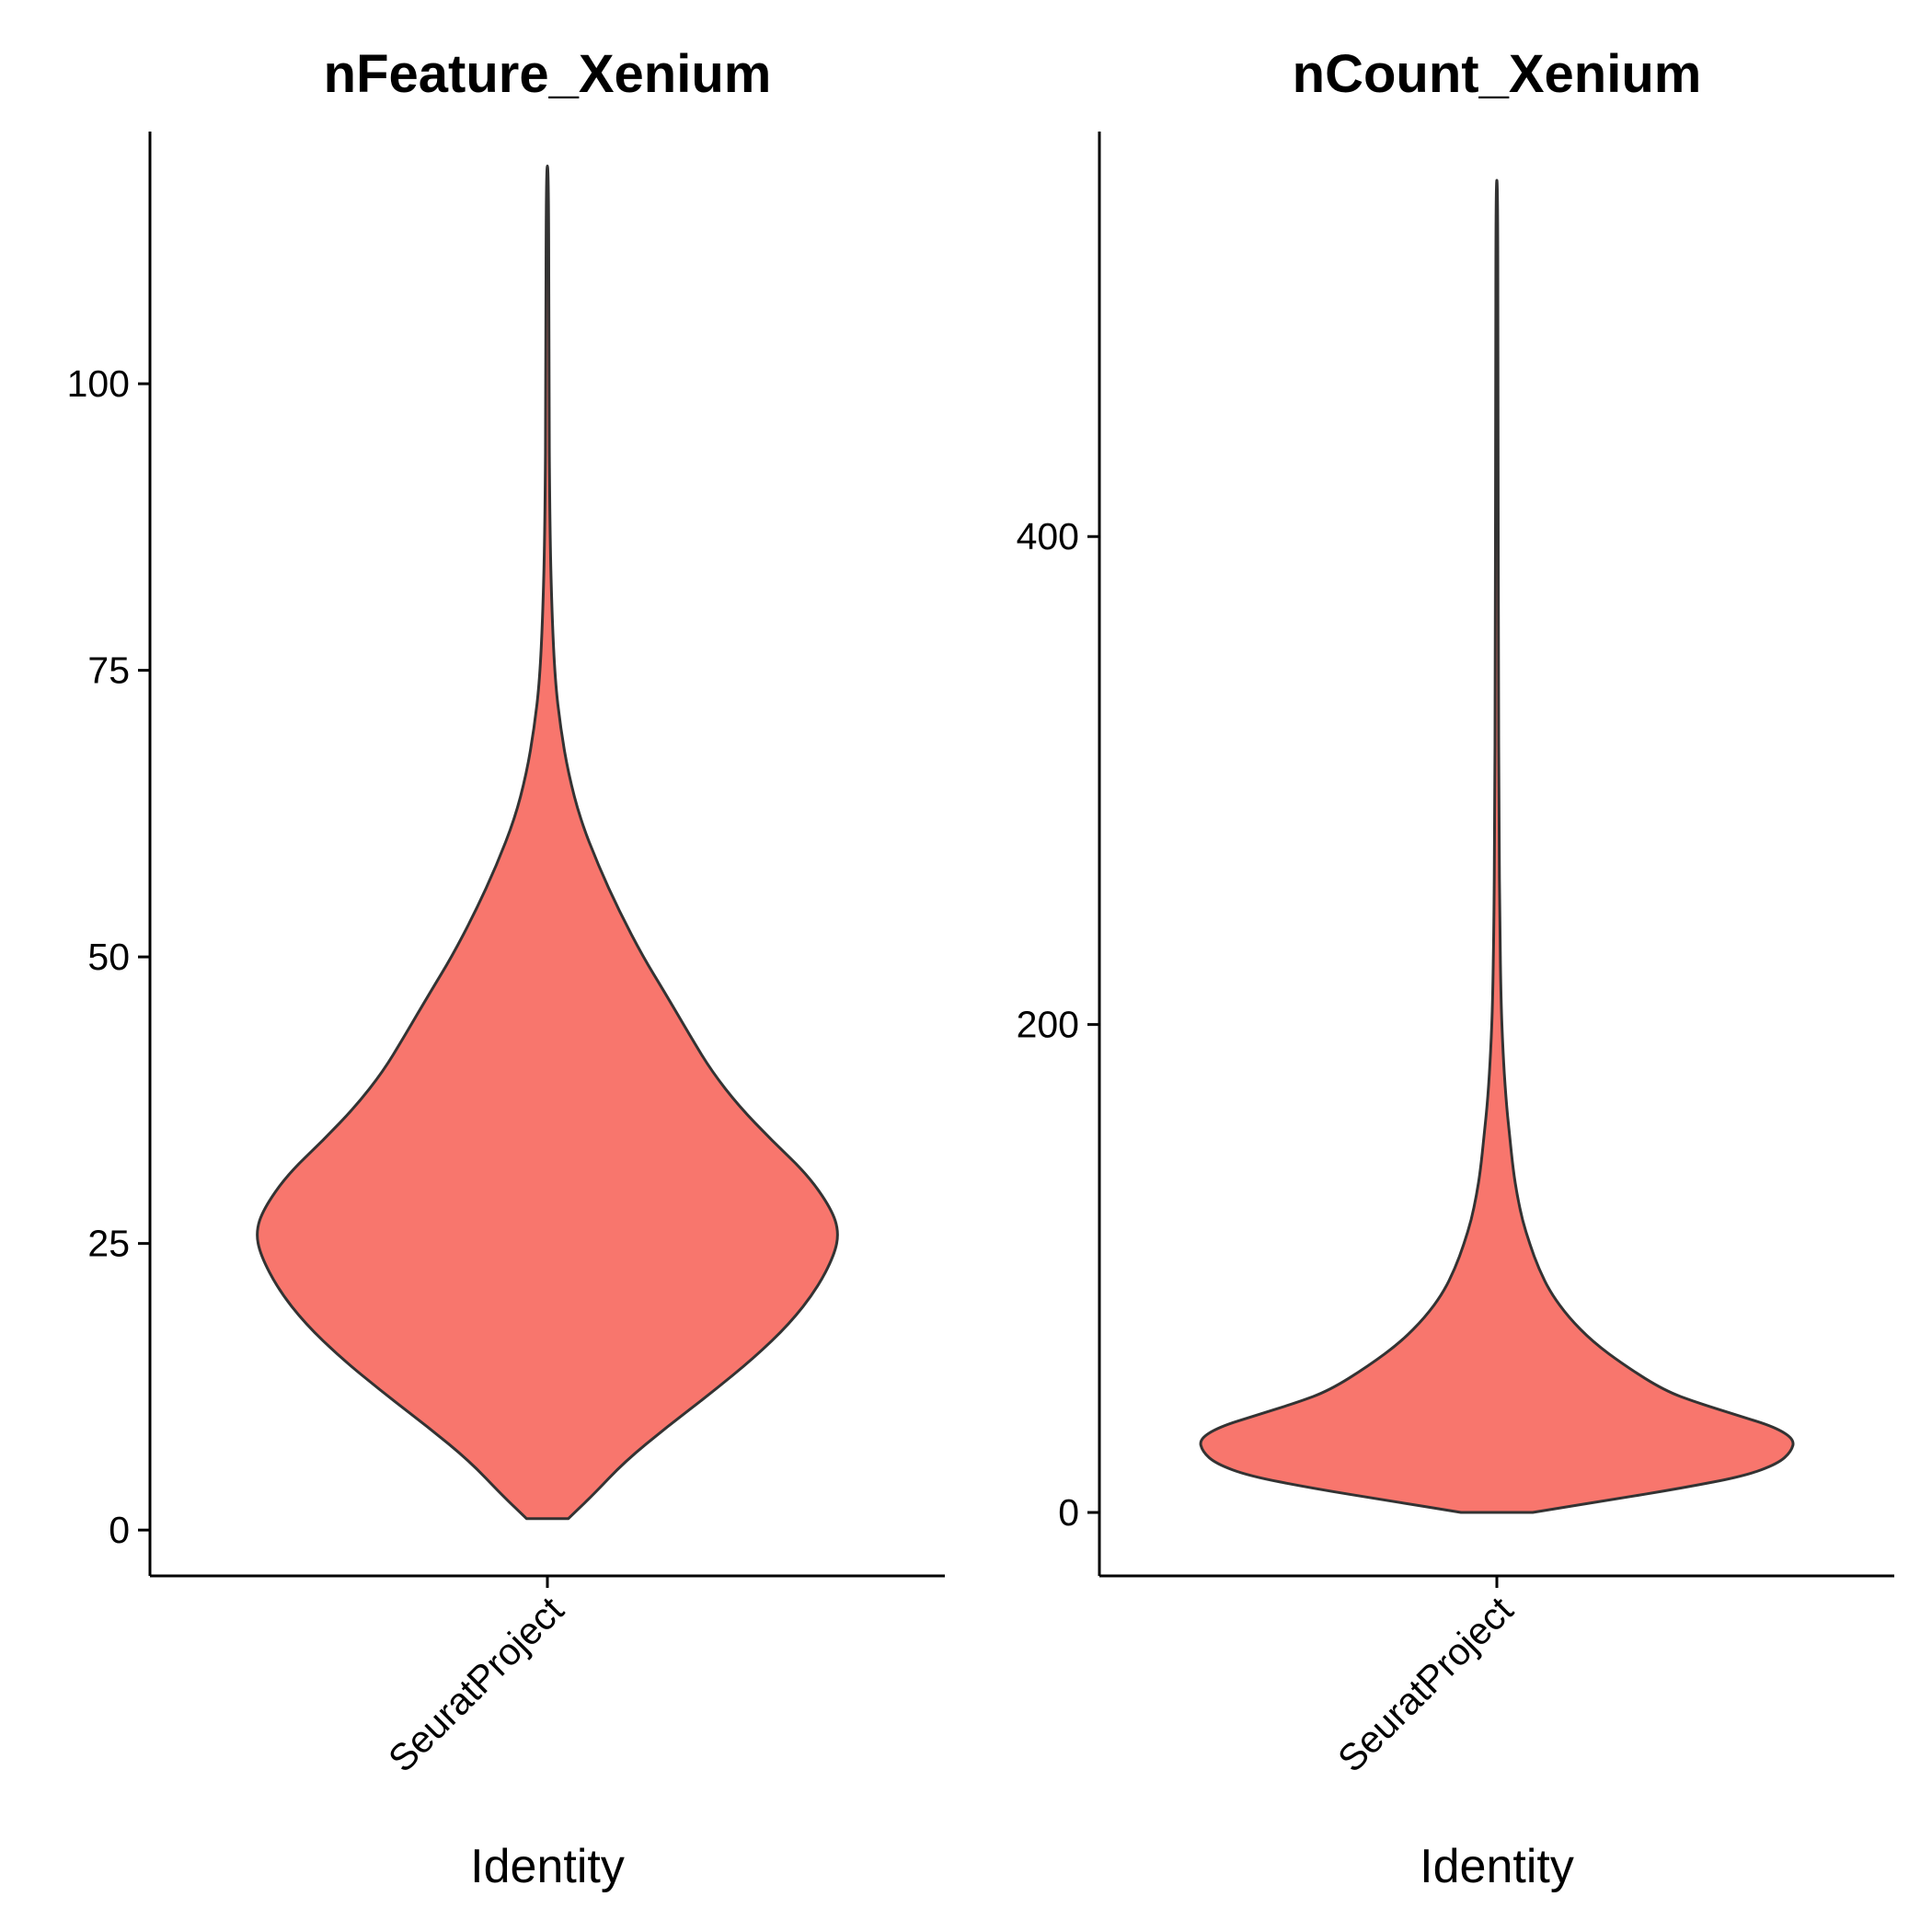 This screenshot has width=1932, height=1931. What do you see at coordinates (108, 671) in the screenshot?
I see `y-tick-label: 75` at bounding box center [108, 671].